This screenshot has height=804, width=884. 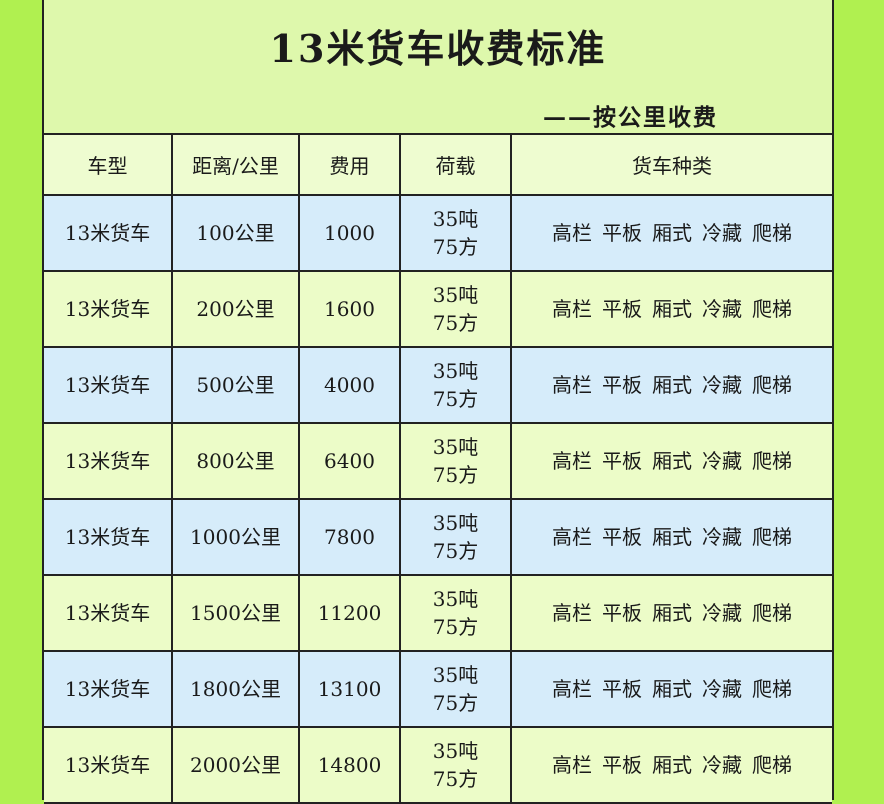 I want to click on cell-fee: 11200, so click(x=349, y=613).